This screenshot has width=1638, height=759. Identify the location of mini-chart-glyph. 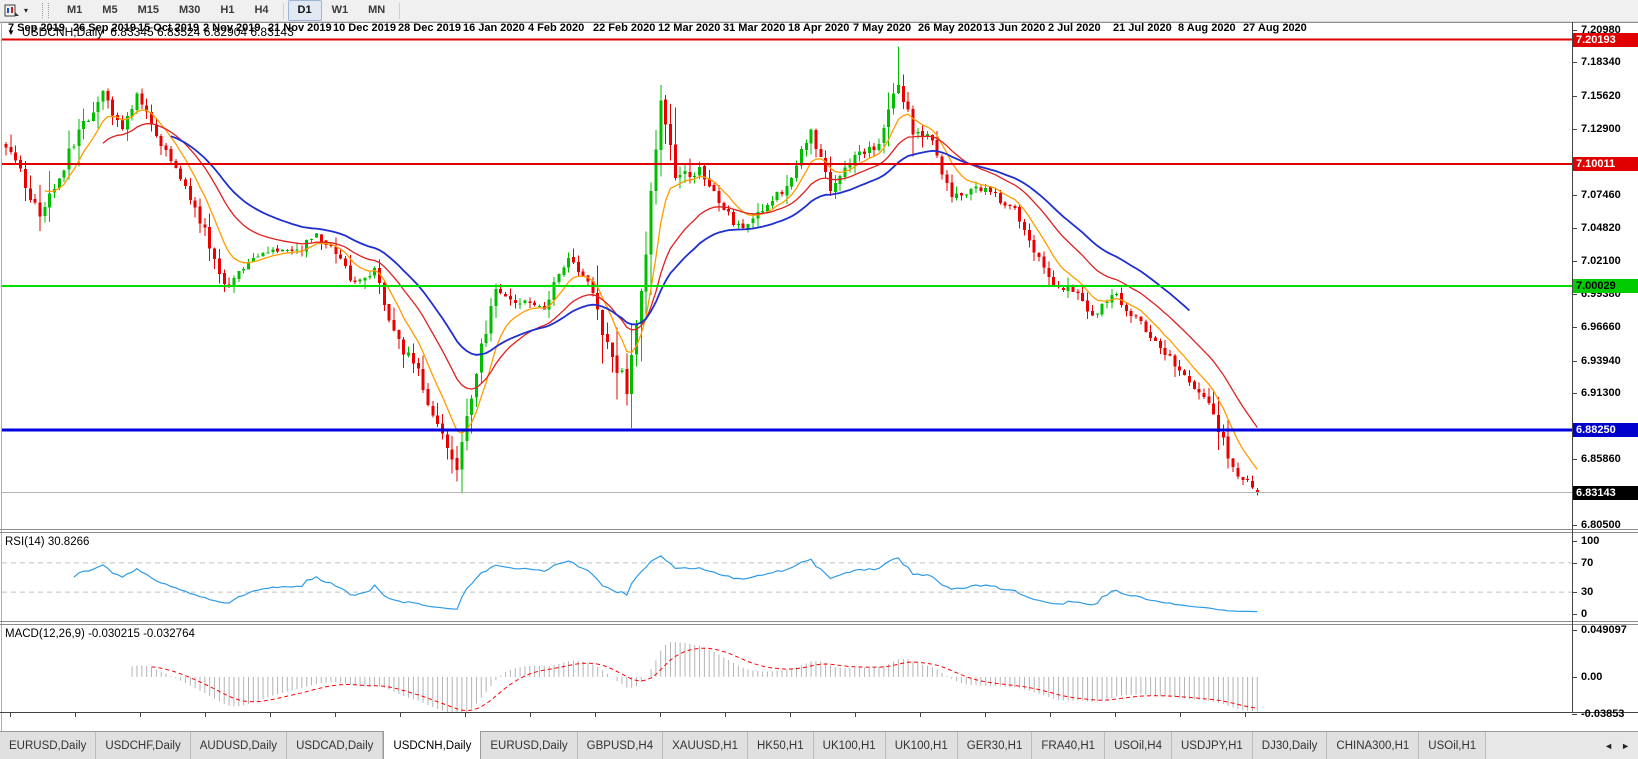
(11, 10).